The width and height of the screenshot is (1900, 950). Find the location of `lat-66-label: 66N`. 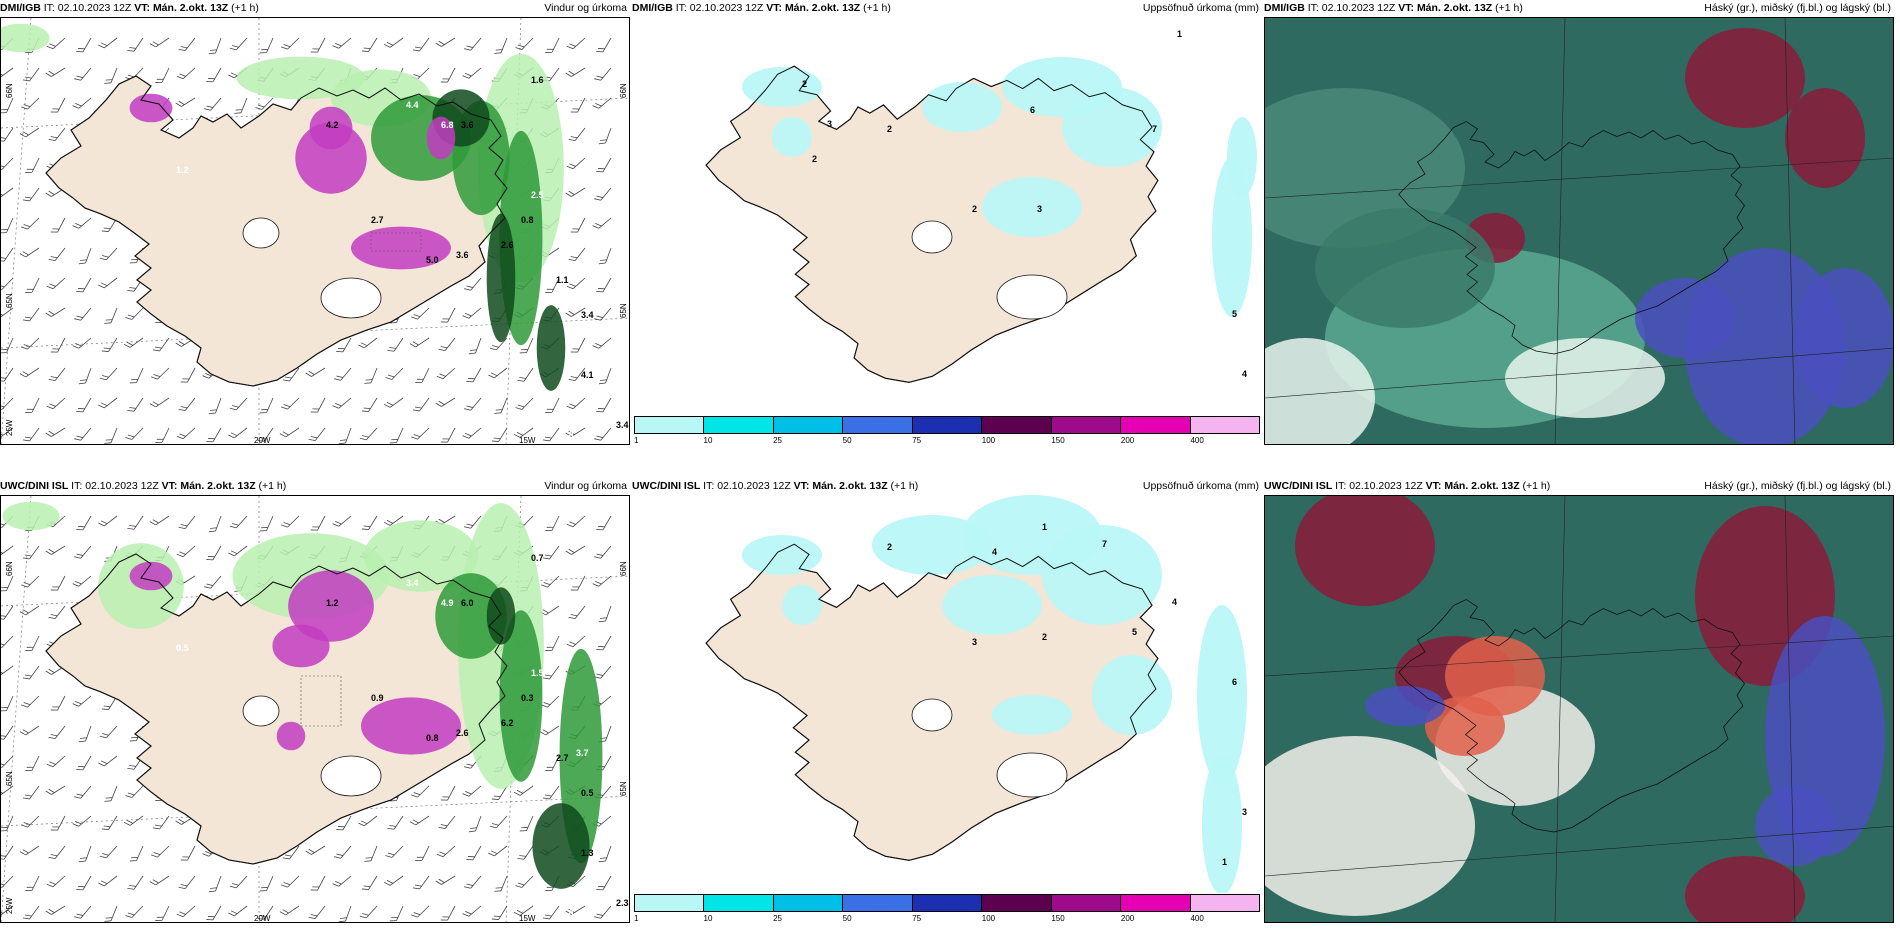

lat-66-label: 66N is located at coordinates (9, 568).